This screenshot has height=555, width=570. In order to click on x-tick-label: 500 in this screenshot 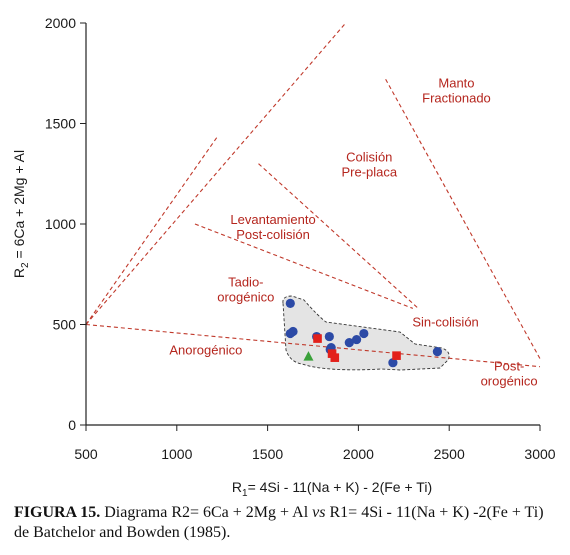, I will do `click(86, 454)`.